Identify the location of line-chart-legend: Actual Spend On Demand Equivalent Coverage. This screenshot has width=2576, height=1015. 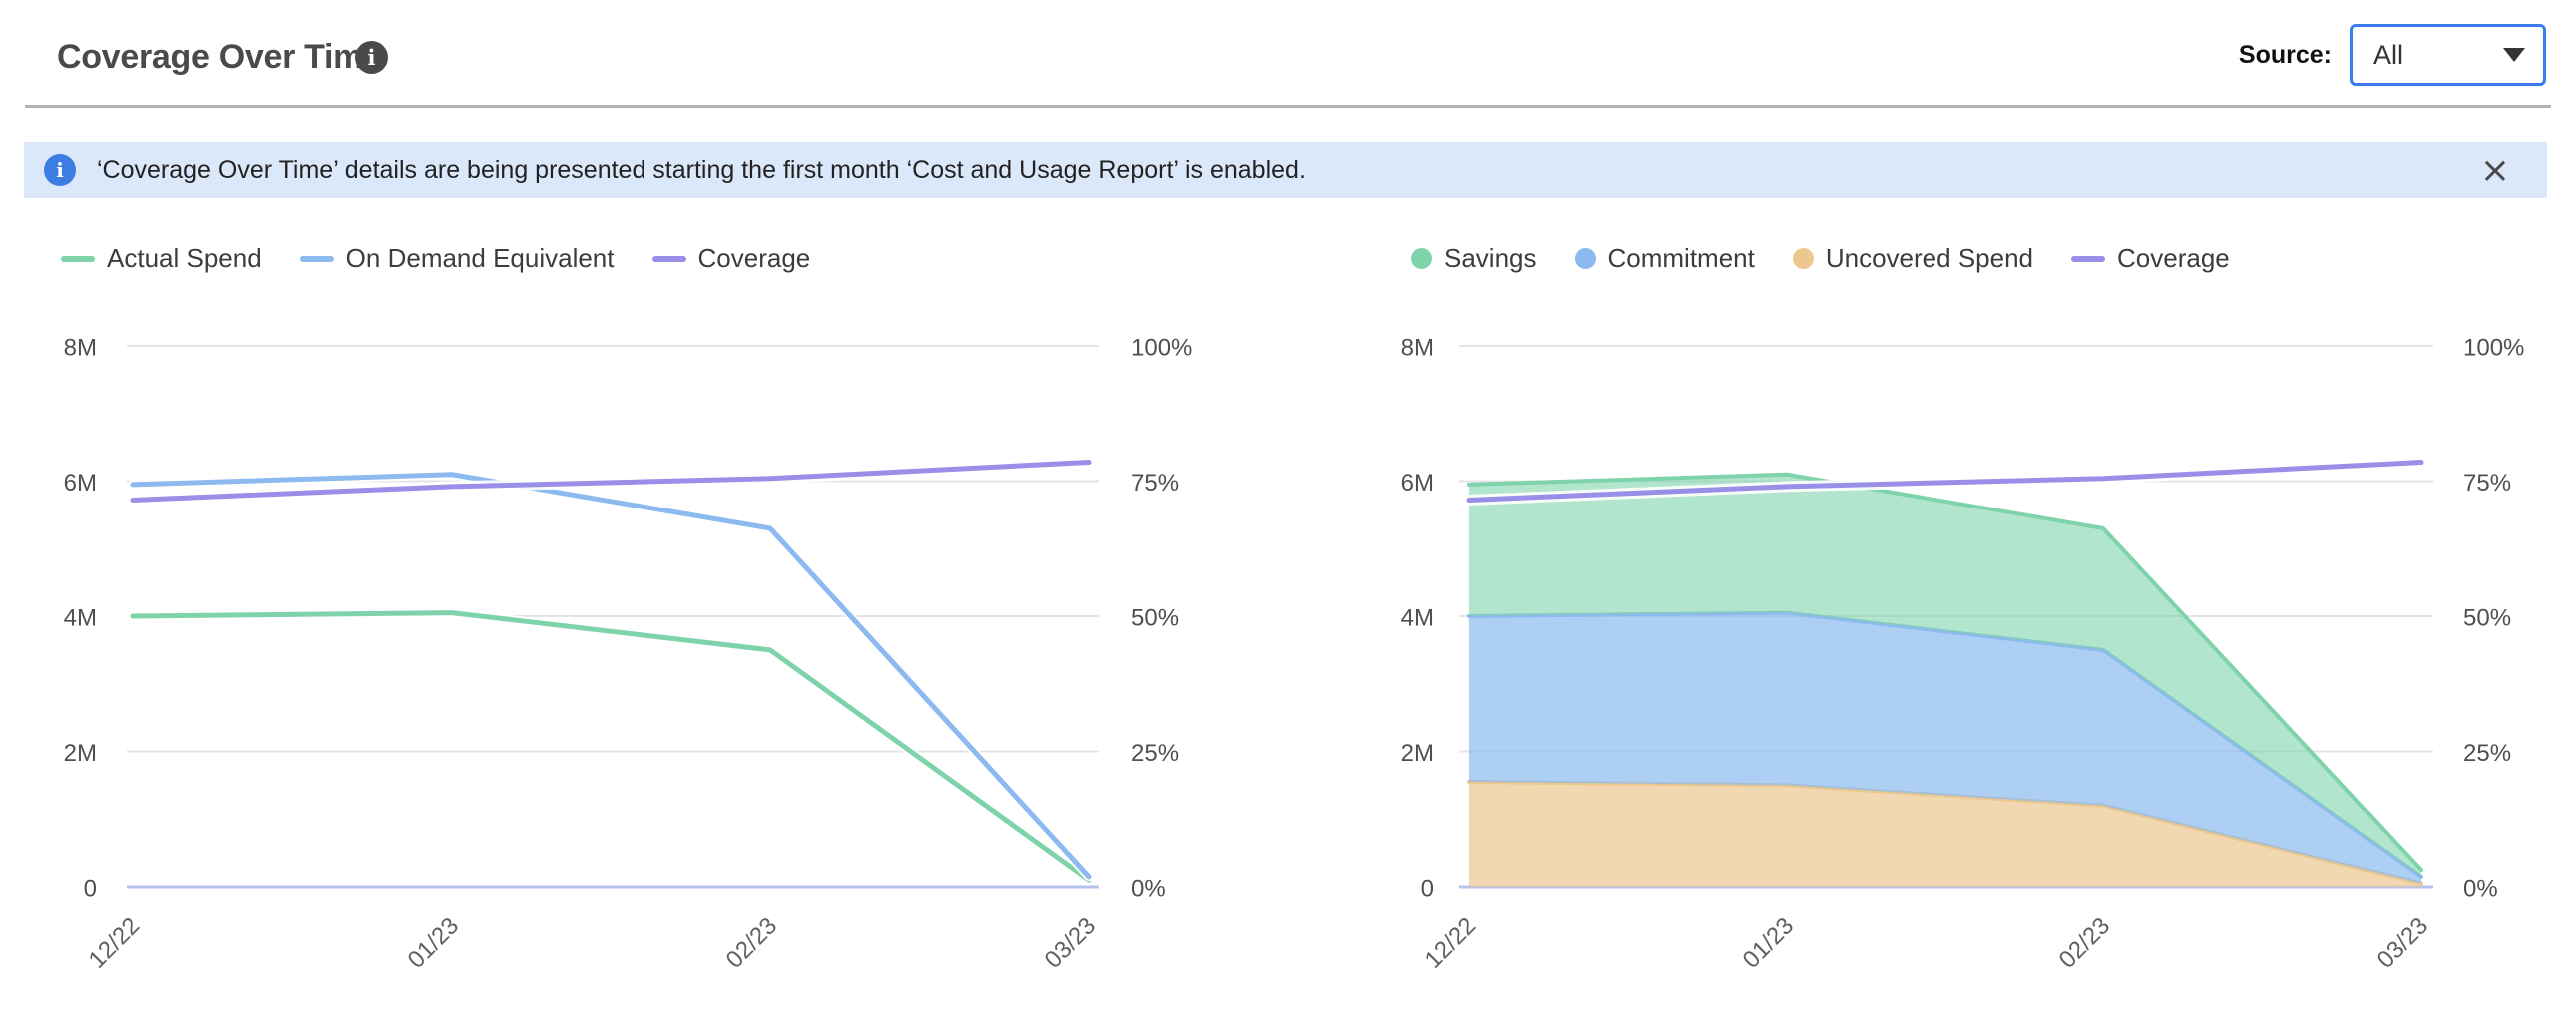
(454, 259).